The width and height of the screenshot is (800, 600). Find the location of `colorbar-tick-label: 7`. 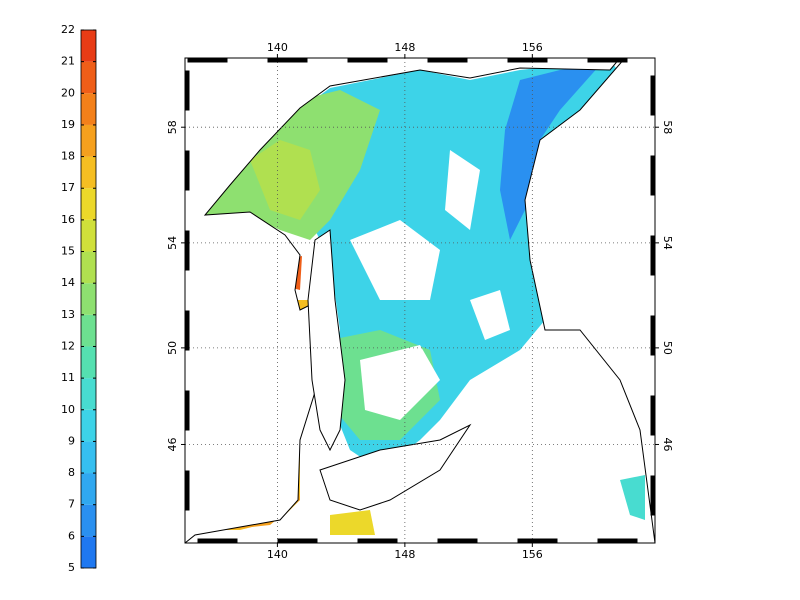

colorbar-tick-label: 7 is located at coordinates (71, 504).